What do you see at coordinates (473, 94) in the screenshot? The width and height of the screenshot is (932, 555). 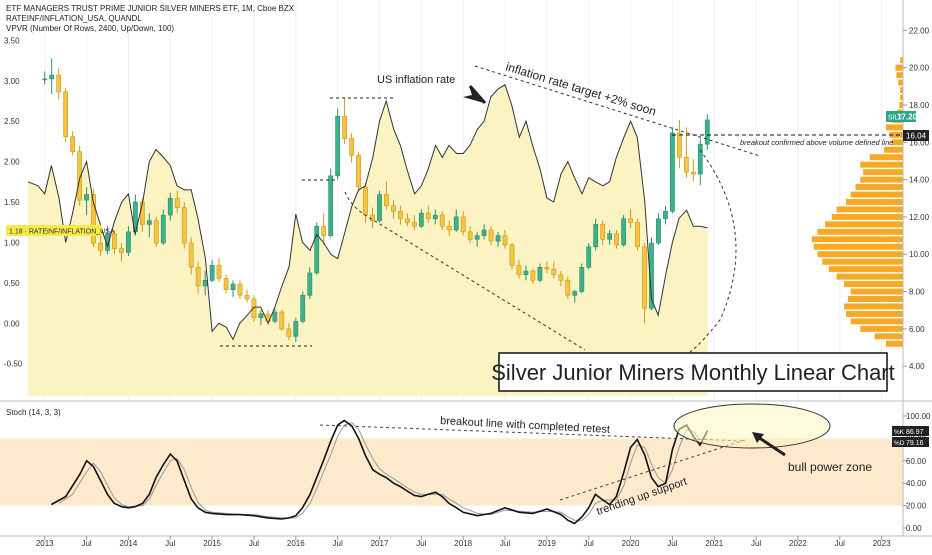 I see `inflation-arrow` at bounding box center [473, 94].